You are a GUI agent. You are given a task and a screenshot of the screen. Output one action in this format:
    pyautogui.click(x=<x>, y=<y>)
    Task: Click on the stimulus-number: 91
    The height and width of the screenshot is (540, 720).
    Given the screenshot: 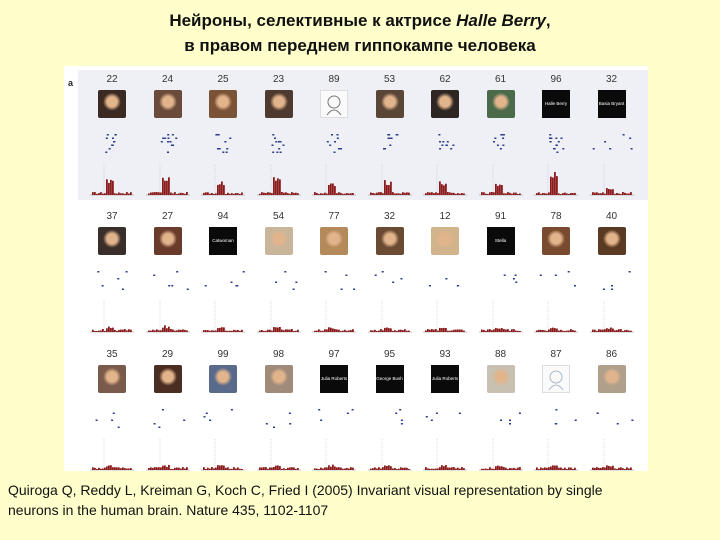 What is the action you would take?
    pyautogui.click(x=500, y=216)
    